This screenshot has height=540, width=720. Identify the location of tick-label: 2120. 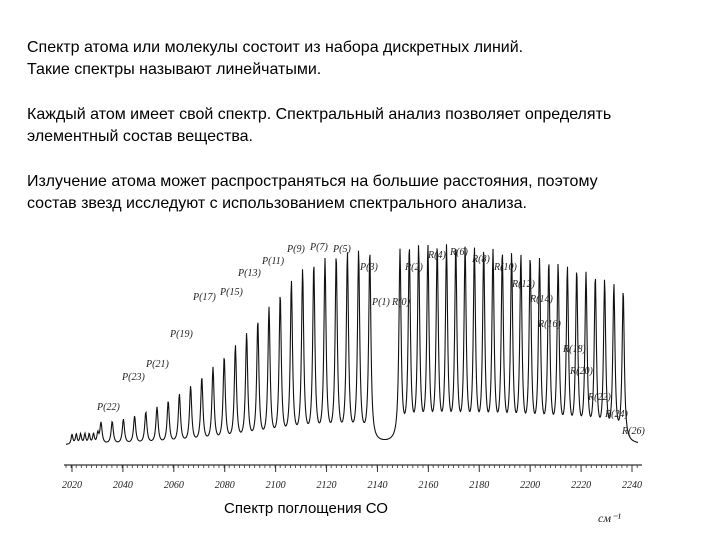
(327, 485).